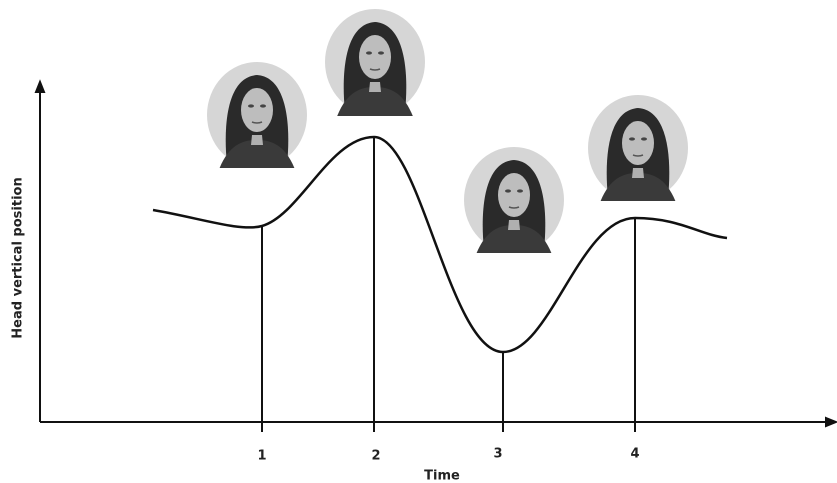 The width and height of the screenshot is (837, 483). Describe the element at coordinates (40, 86) in the screenshot. I see `y-axis-arrow` at that location.